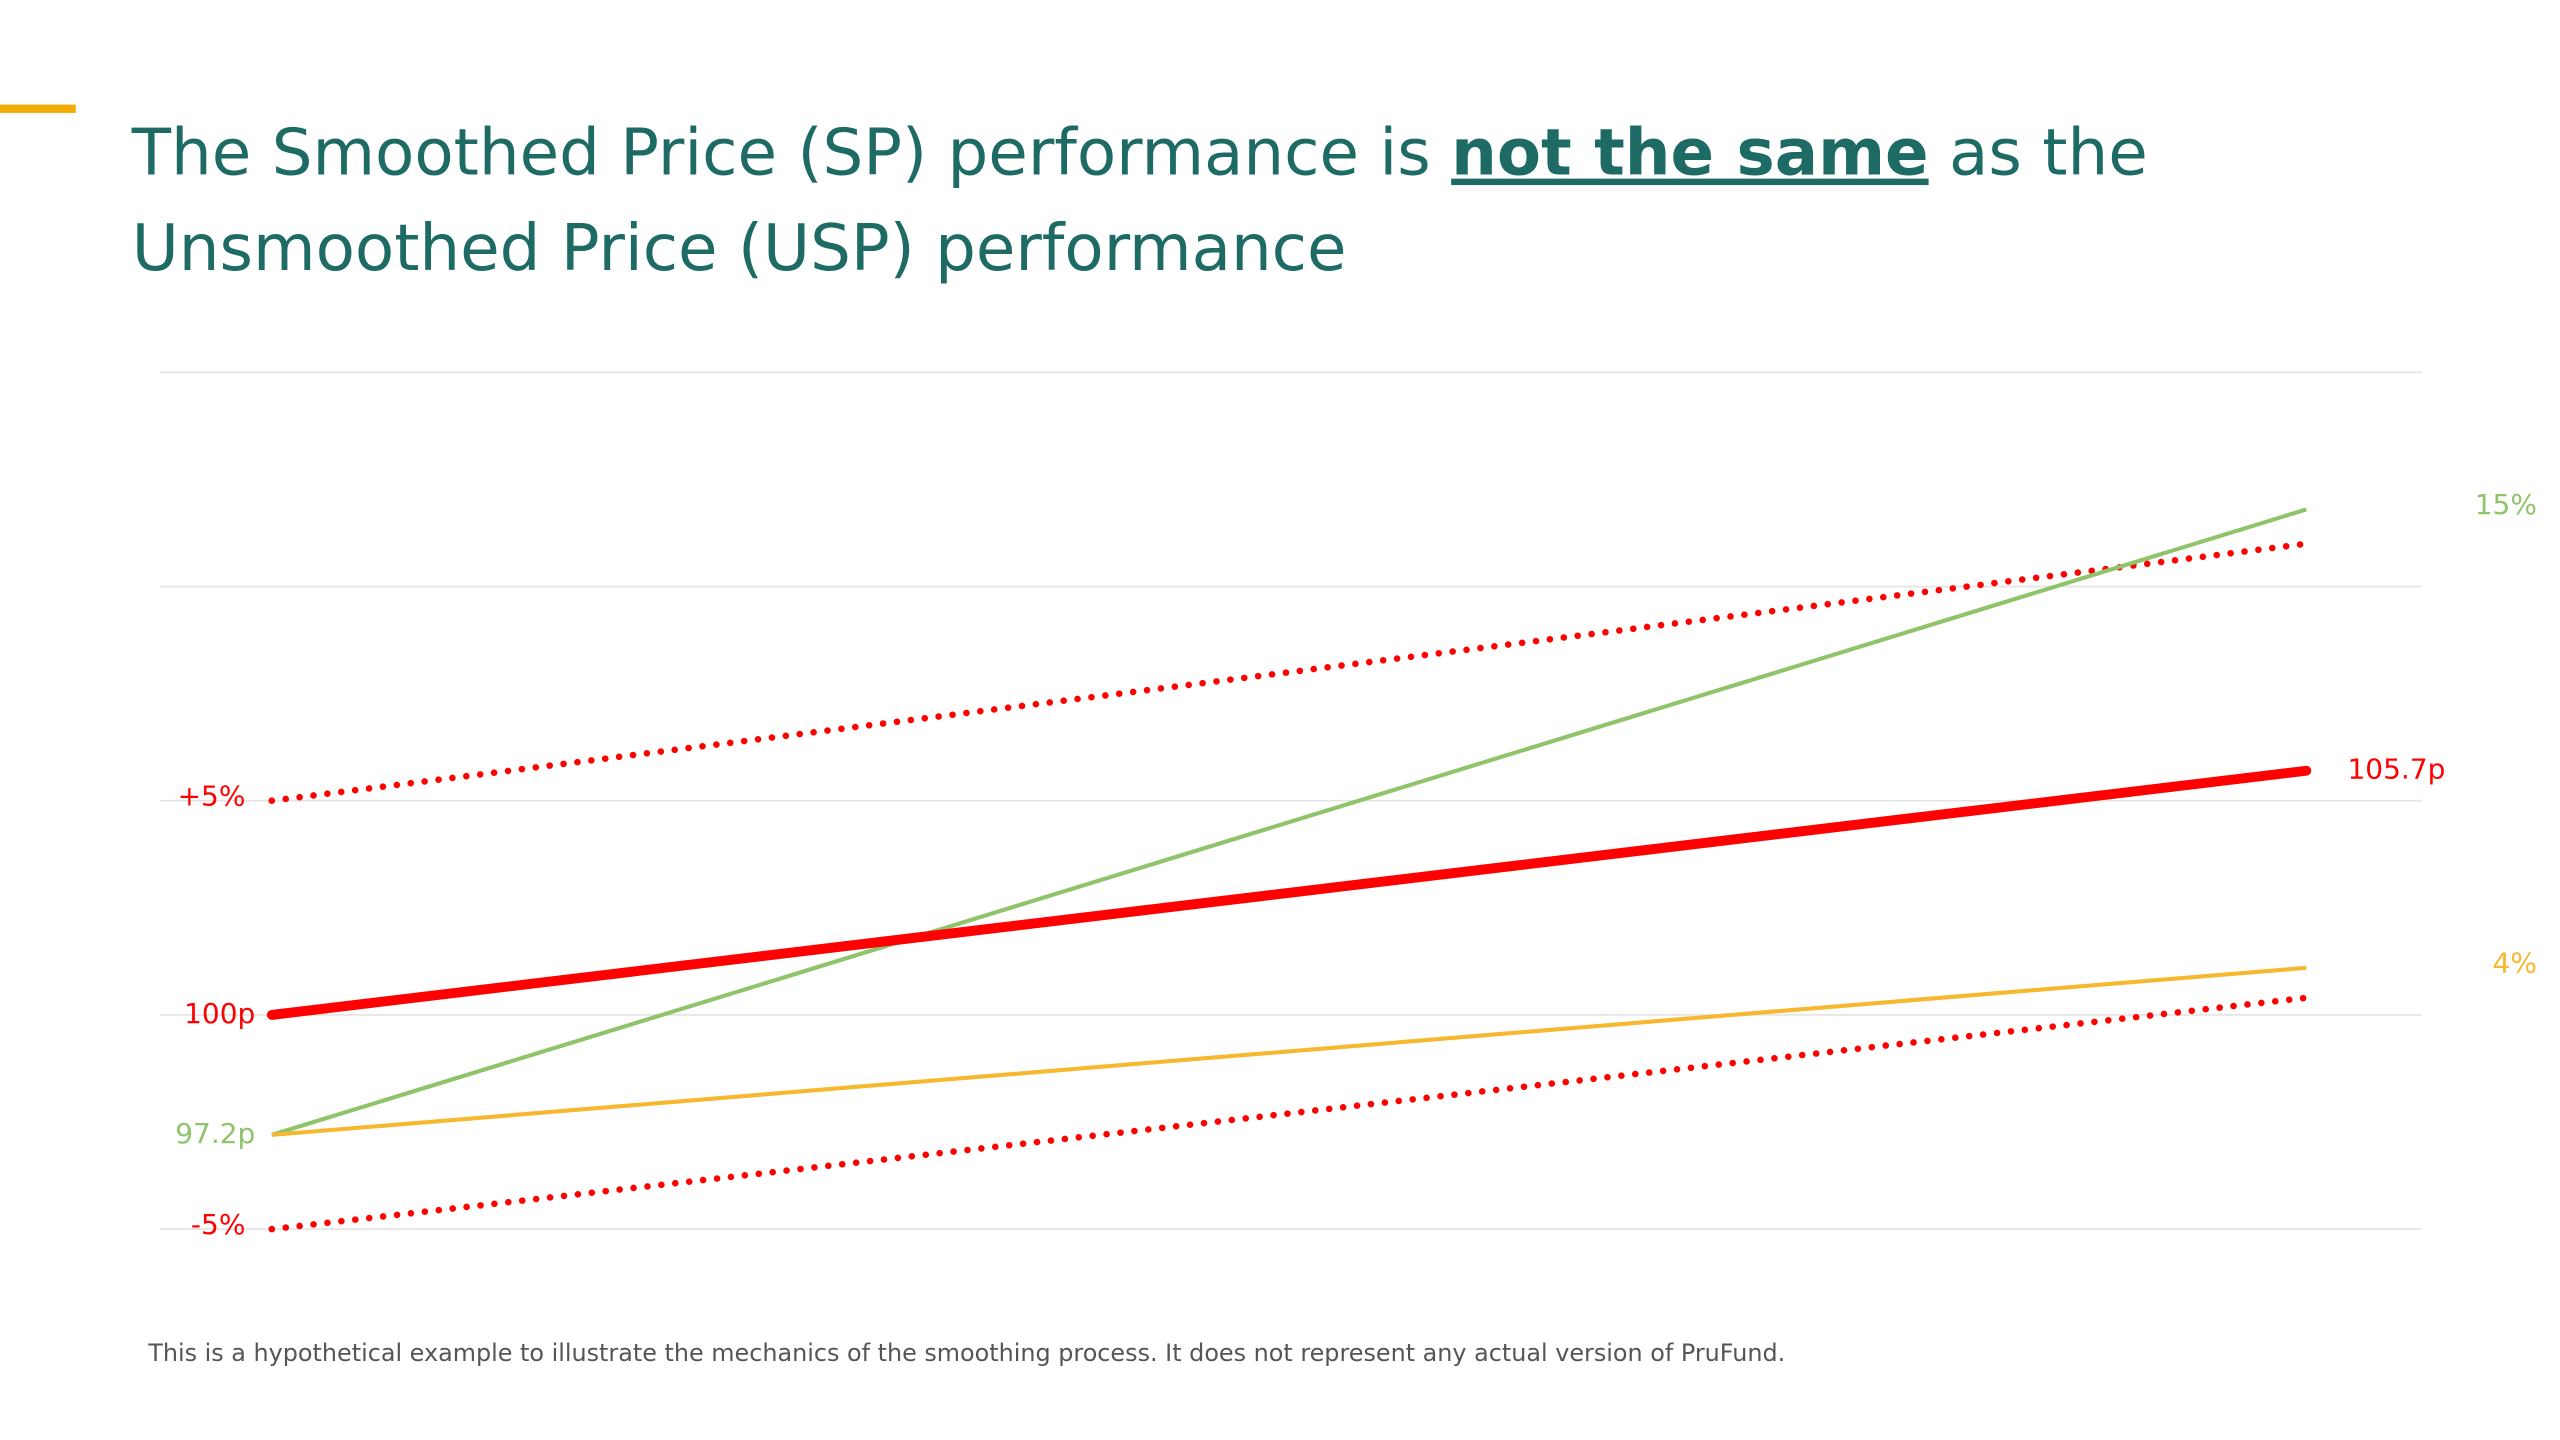 The image size is (2560, 1440). What do you see at coordinates (2396, 769) in the screenshot?
I see `value-label: 105.7p` at bounding box center [2396, 769].